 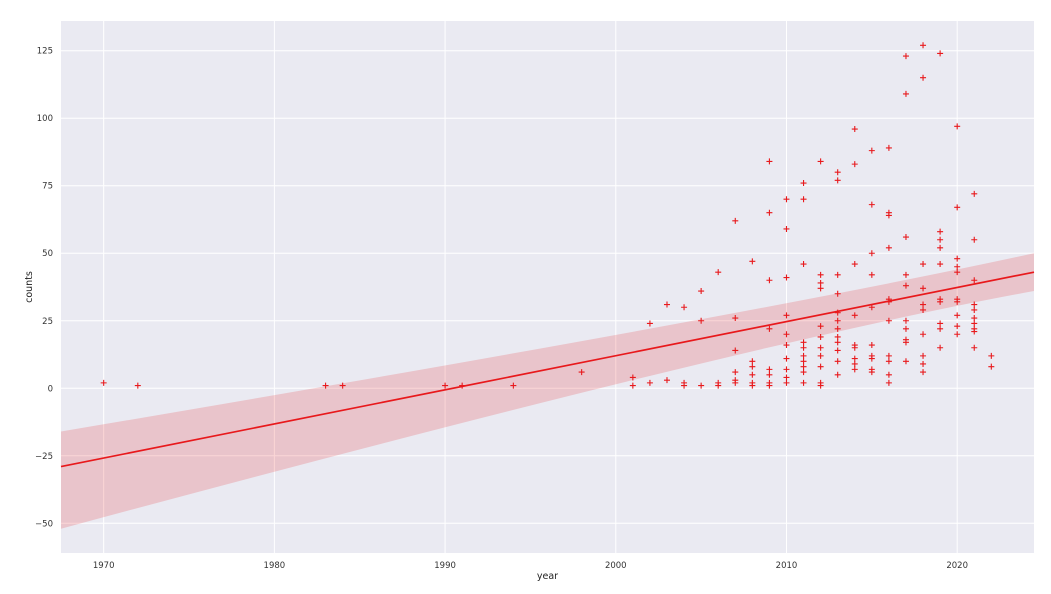 What do you see at coordinates (44, 457) in the screenshot?
I see `y-tick-label: −25` at bounding box center [44, 457].